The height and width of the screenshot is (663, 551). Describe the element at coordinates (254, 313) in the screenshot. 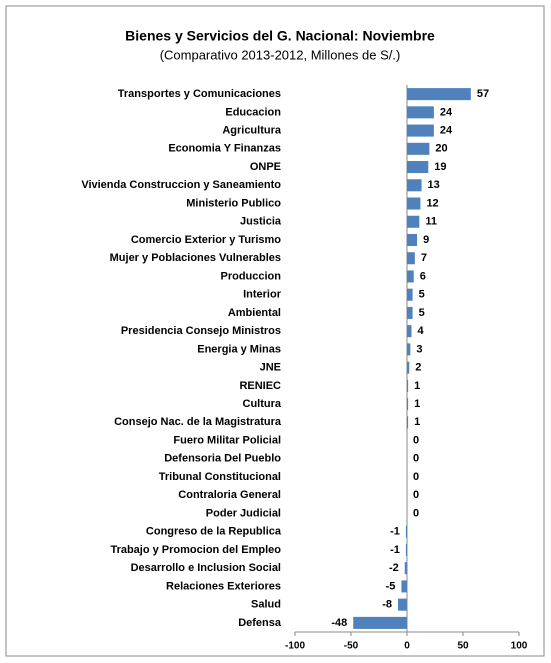

I see `category-label: Ambiental` at that location.